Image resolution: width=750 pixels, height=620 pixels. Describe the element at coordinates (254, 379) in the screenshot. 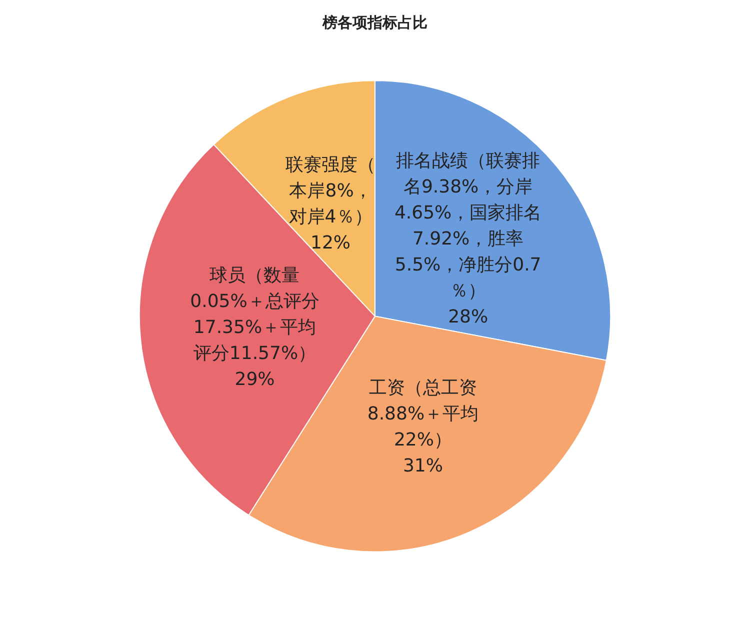

I see `data-label: 29%` at that location.